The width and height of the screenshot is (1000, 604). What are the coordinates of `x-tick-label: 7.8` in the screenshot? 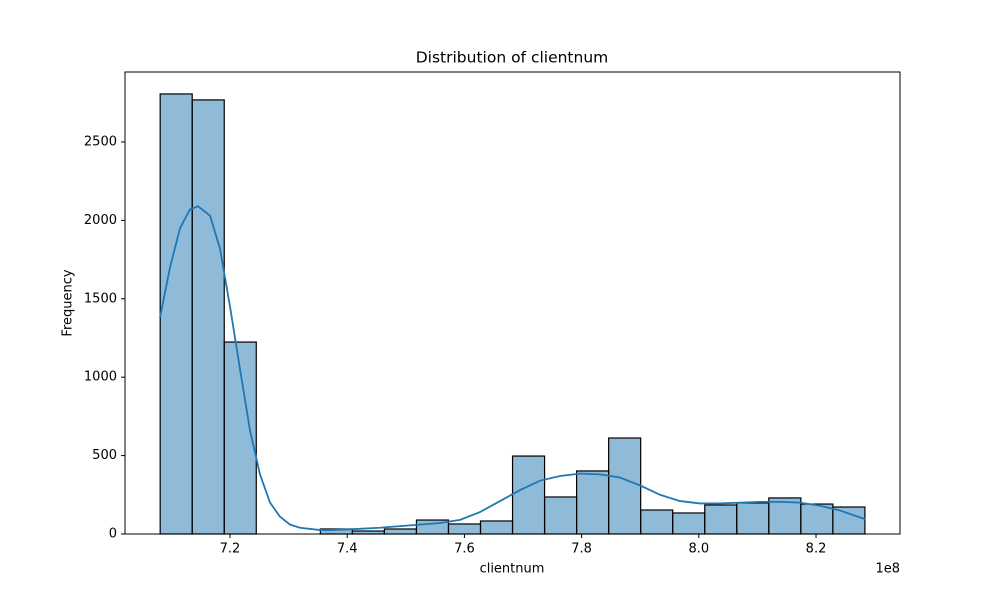 It's located at (581, 549).